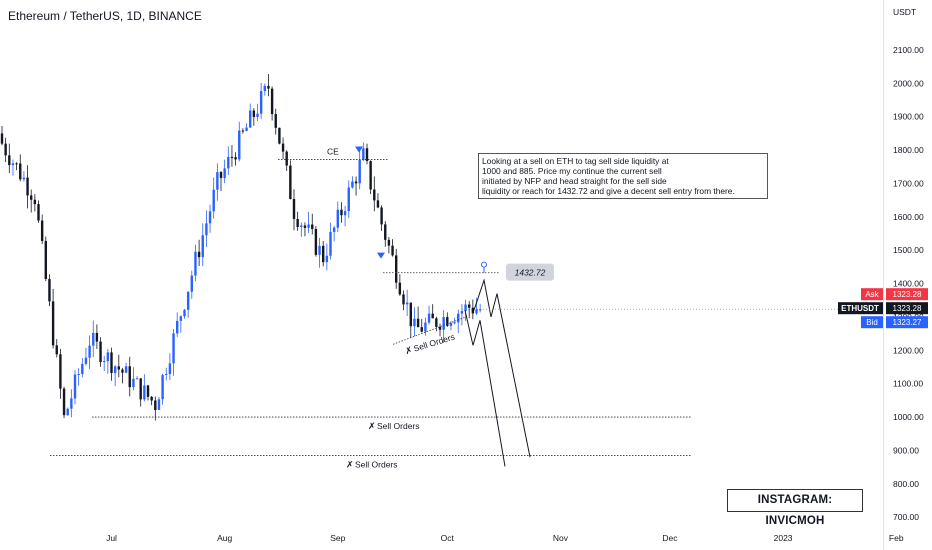 This screenshot has height=550, width=932. What do you see at coordinates (908, 117) in the screenshot?
I see `price-tick-label: 1900.00` at bounding box center [908, 117].